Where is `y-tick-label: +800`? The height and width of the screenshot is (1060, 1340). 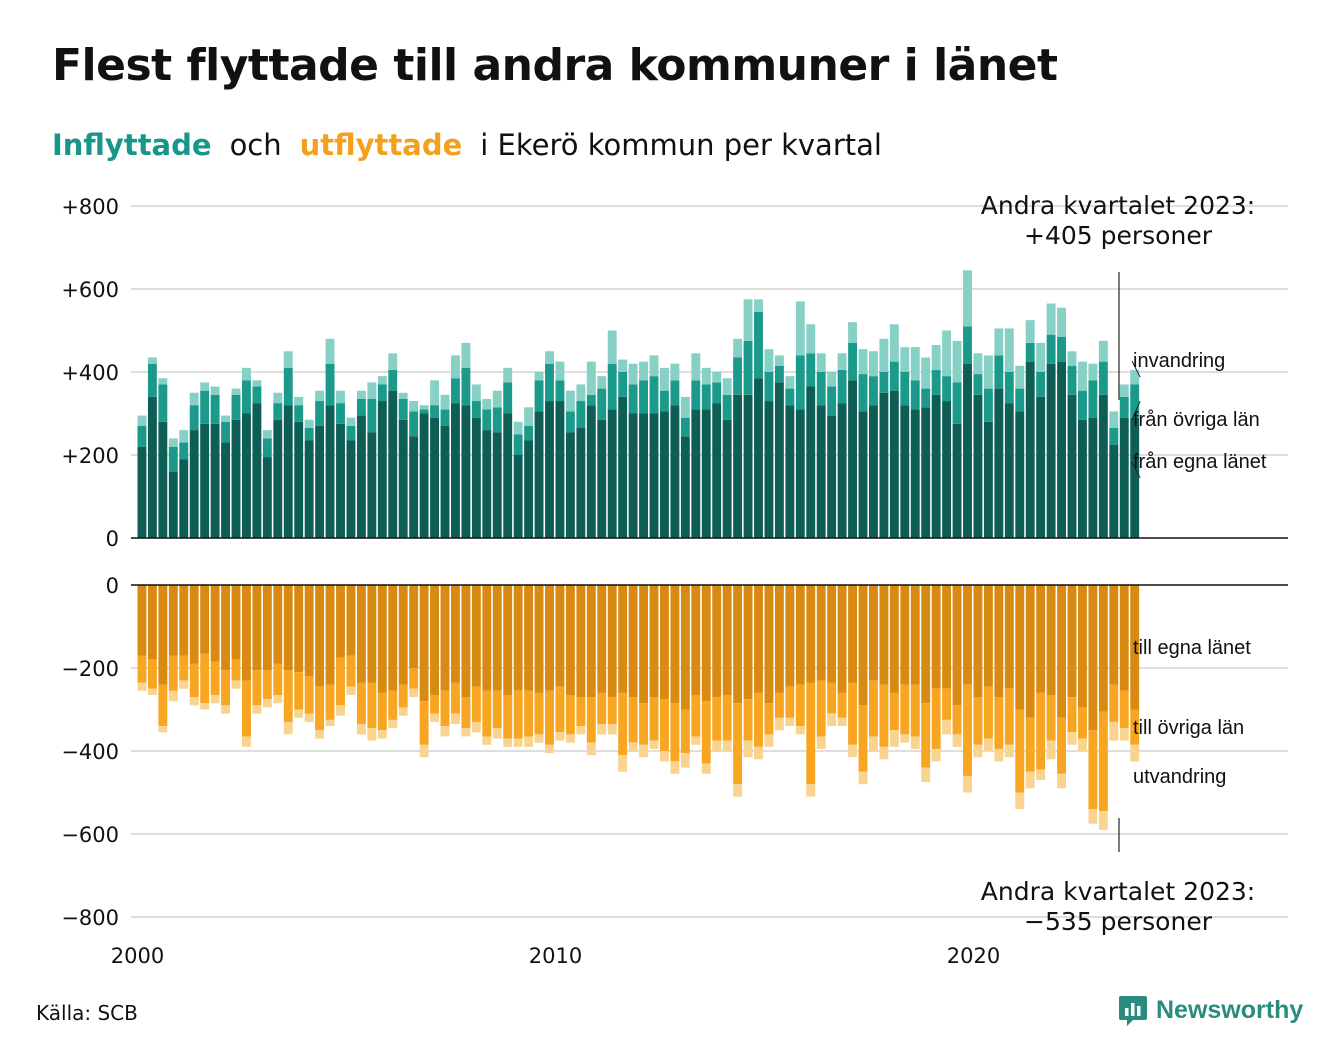 y-tick-label: +800 is located at coordinates (90, 207).